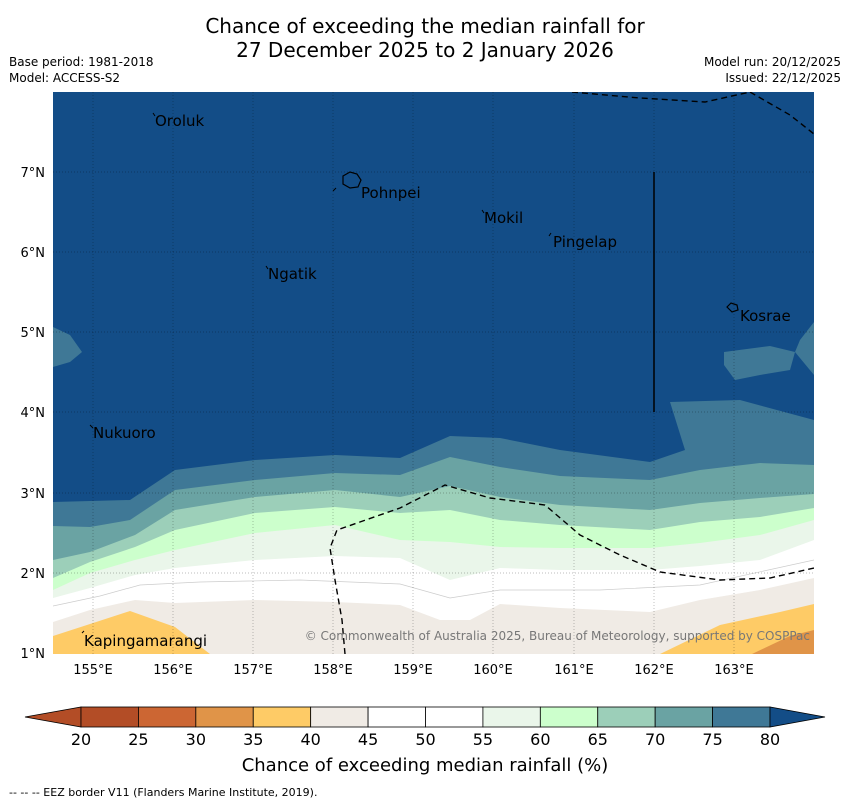  Describe the element at coordinates (770, 739) in the screenshot. I see `colorbar-tick: 80` at that location.